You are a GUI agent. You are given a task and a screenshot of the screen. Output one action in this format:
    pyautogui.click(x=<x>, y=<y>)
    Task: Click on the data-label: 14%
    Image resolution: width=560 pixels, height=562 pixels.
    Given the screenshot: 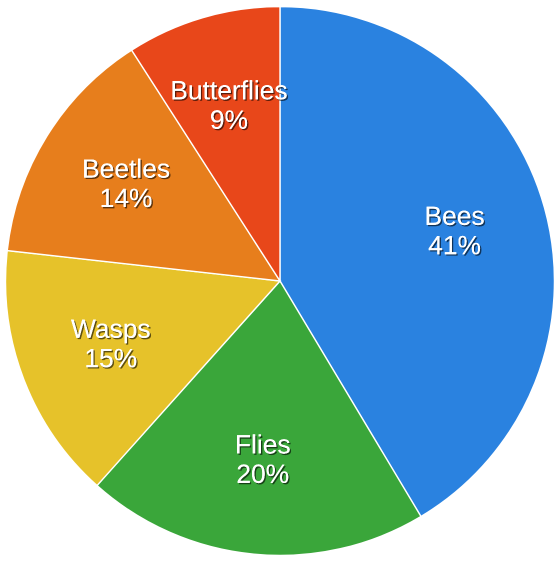 What is the action you would take?
    pyautogui.click(x=127, y=198)
    